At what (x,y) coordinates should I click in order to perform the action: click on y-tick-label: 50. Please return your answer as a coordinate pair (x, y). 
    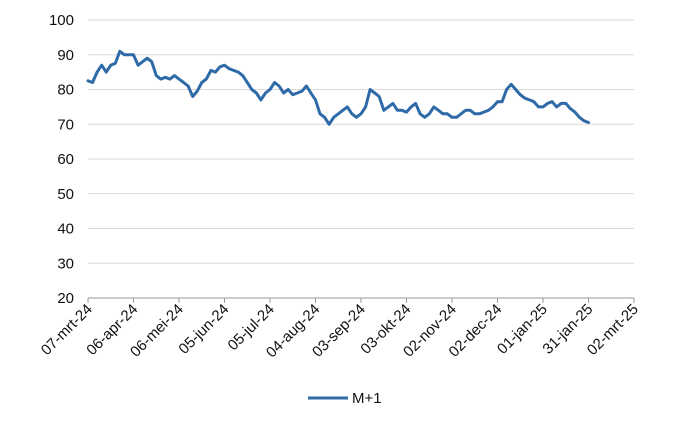
    Looking at the image, I should click on (65, 194).